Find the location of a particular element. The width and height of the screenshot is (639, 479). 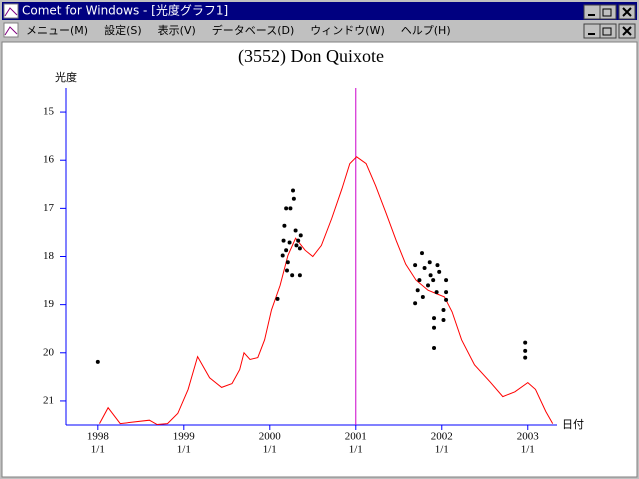

x-tick-label: 1998 is located at coordinates (98, 437).